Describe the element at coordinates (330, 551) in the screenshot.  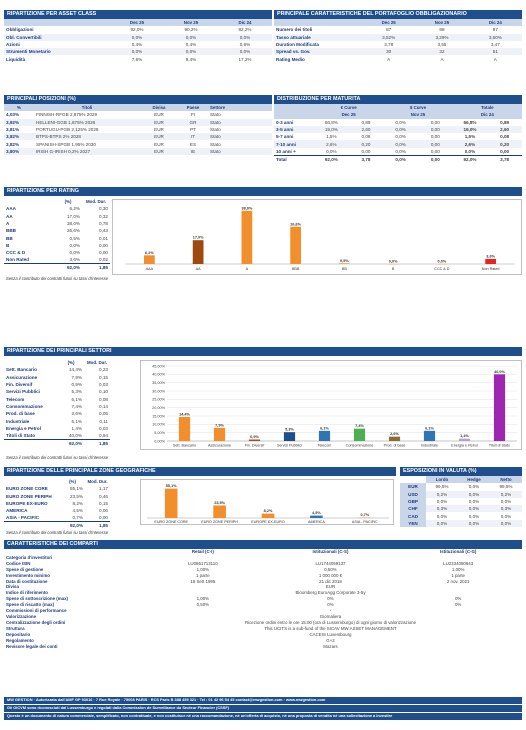
I see `share-class-header: Istituzionali (C-S)` at that location.